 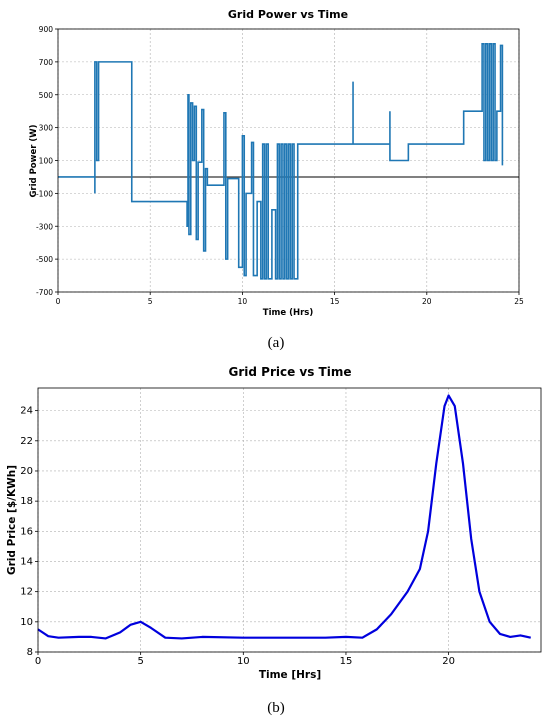 I want to click on y-tick-label: 8, so click(x=30, y=652).